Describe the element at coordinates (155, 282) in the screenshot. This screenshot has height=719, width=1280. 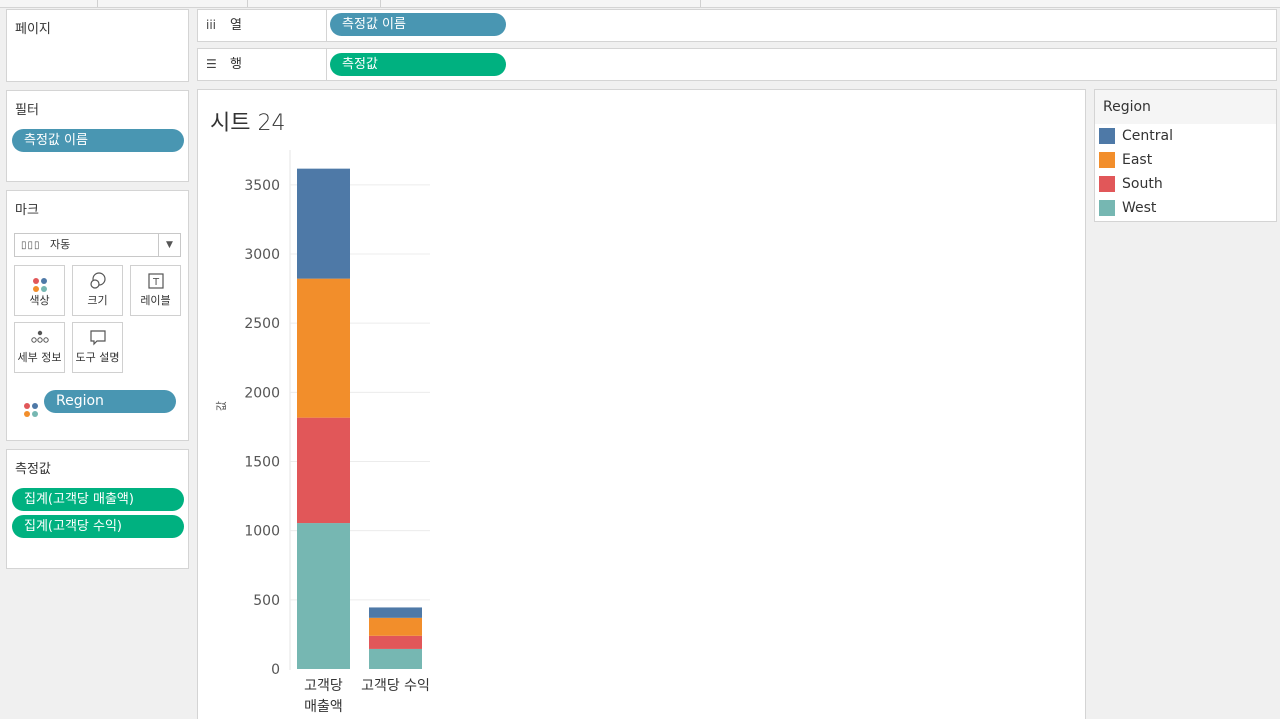
I see `svg-text: T` at that location.